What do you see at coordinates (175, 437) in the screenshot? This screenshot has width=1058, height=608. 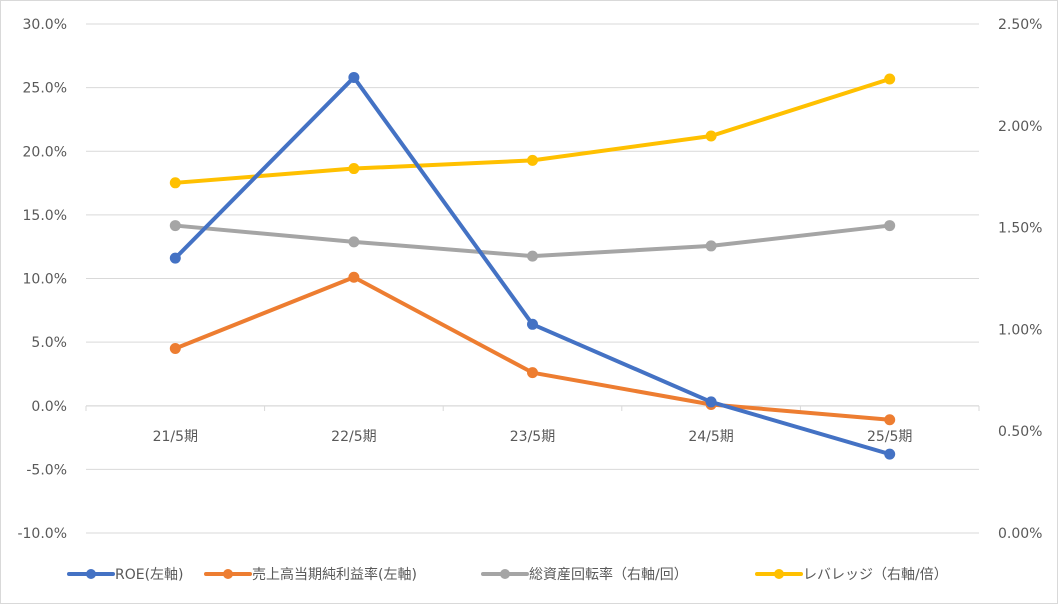 I see `category-label: 21/5期` at bounding box center [175, 437].